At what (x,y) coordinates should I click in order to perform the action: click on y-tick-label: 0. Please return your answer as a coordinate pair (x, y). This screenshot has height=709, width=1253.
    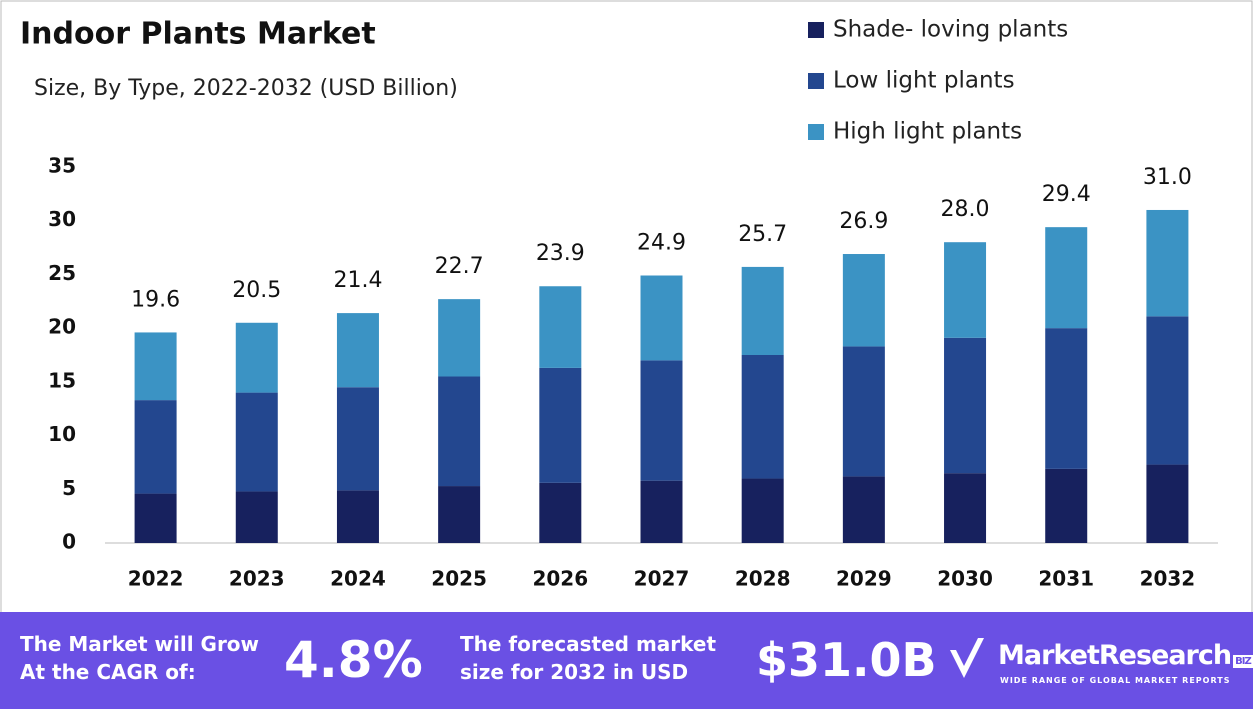
    Looking at the image, I should click on (69, 542).